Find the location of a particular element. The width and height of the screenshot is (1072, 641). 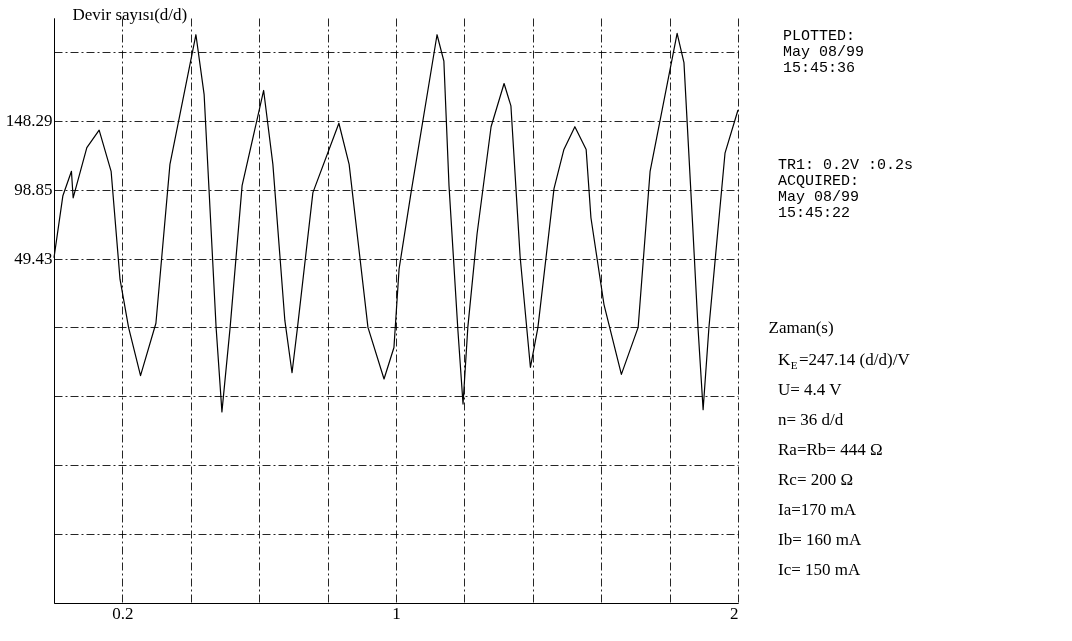

x-axis-title: Zaman(s) is located at coordinates (801, 327).